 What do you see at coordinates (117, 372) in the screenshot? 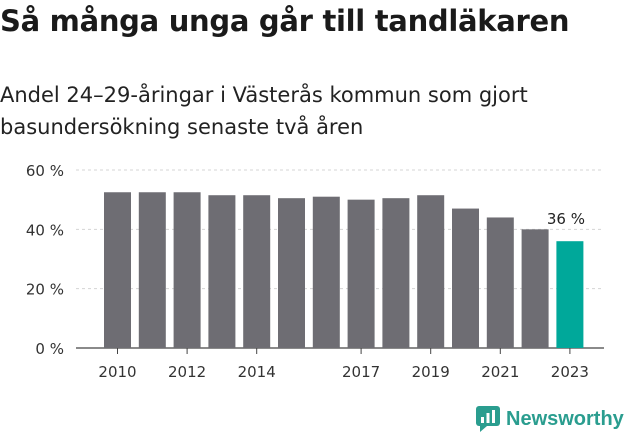
I see `x-tick-label: 2010` at bounding box center [117, 372].